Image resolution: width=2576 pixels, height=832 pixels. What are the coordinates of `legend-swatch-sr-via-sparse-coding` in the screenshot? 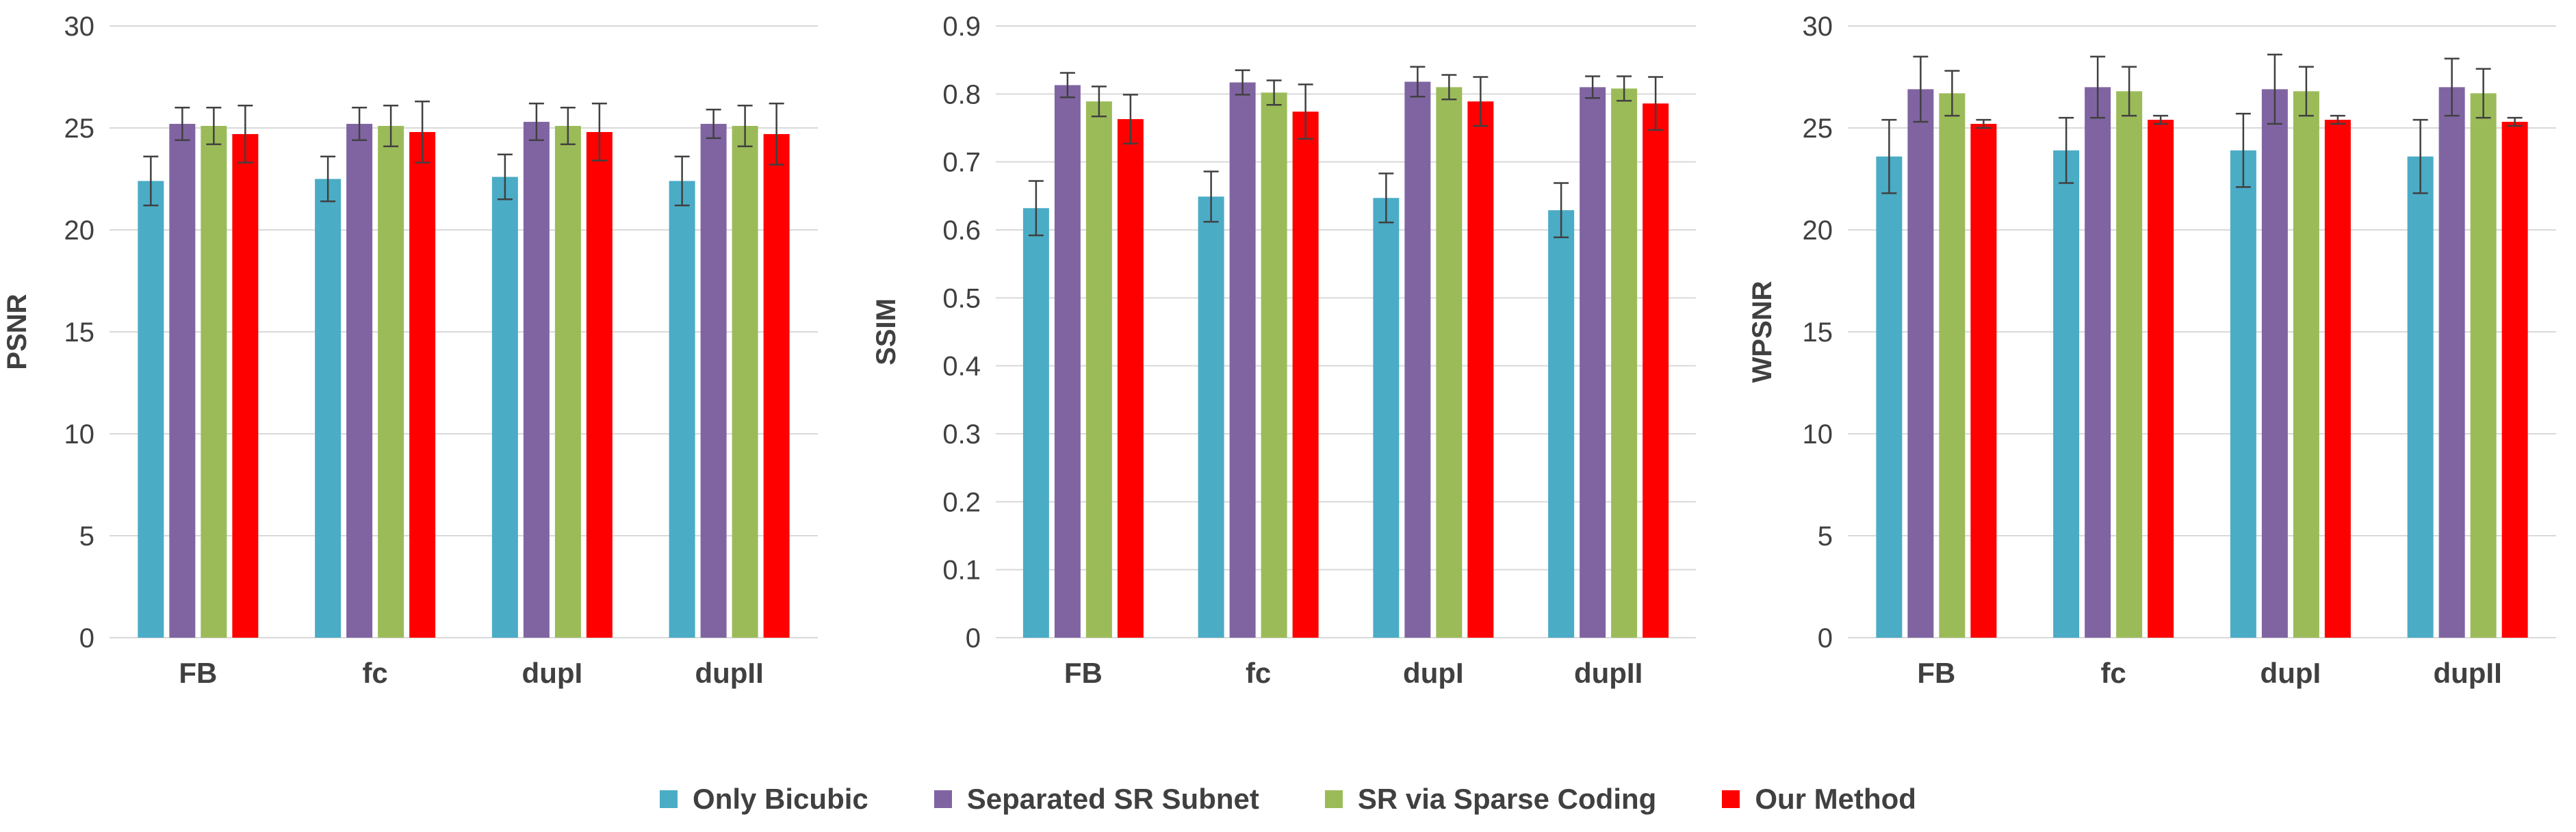 It's located at (1333, 799).